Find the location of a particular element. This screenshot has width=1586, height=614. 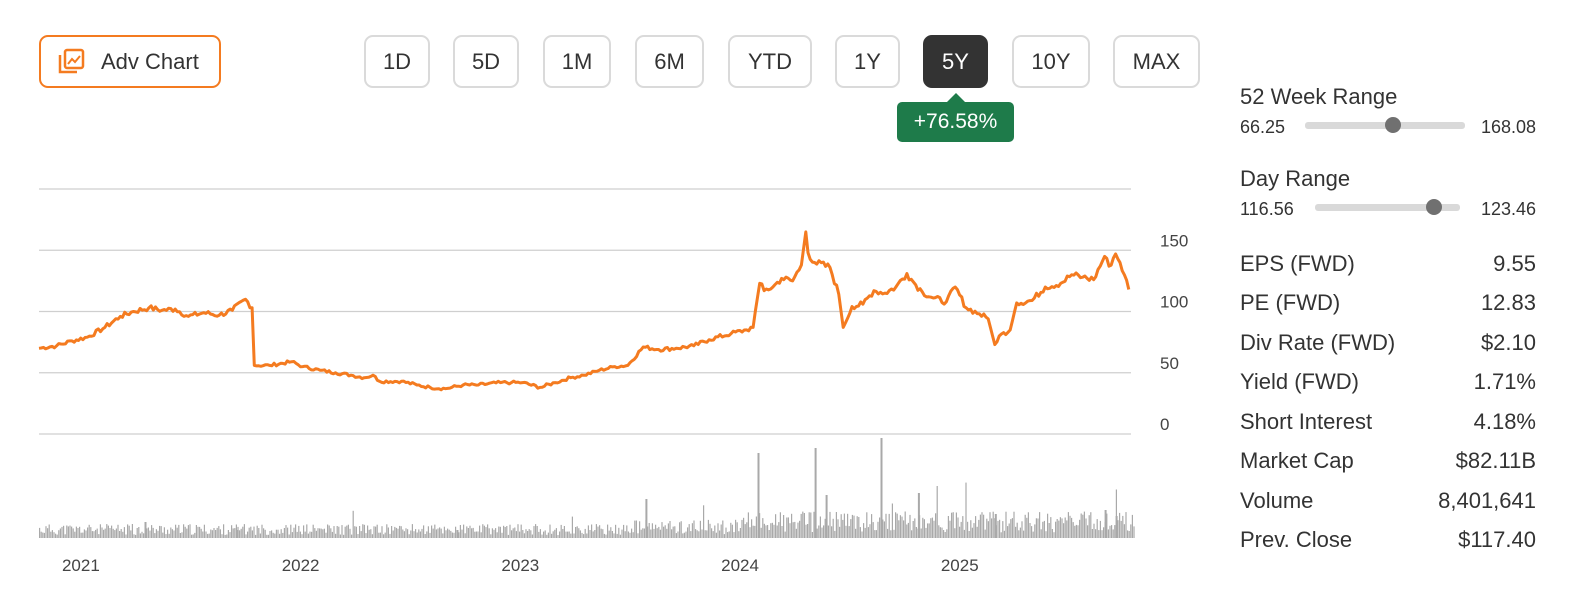

range-button-5d: 5D is located at coordinates (486, 61).